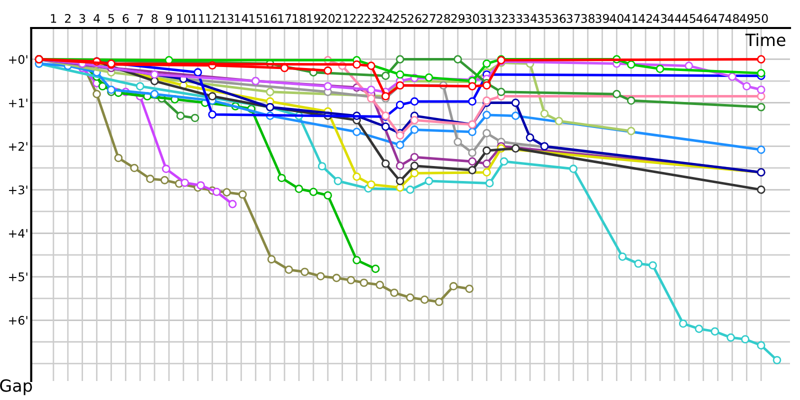  I want to click on x-tick-label: 20, so click(328, 18).